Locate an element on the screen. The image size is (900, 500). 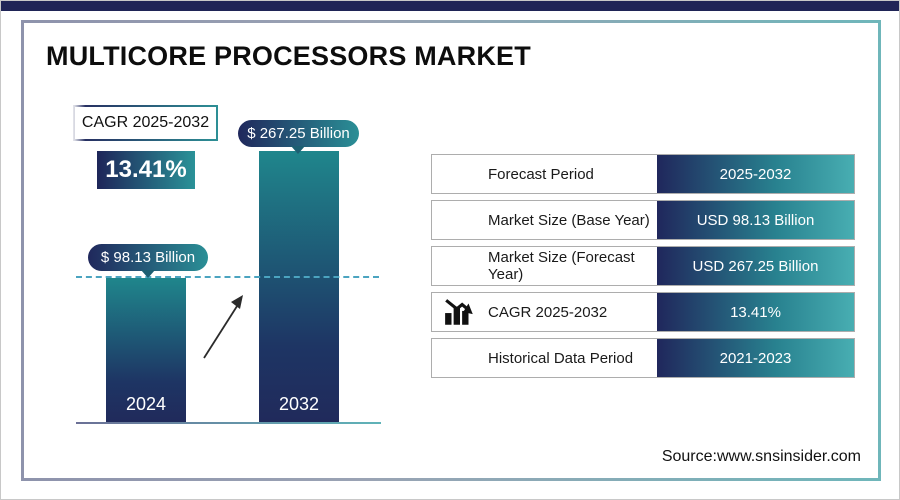
cagr-value-badge: 13.41% is located at coordinates (146, 170).